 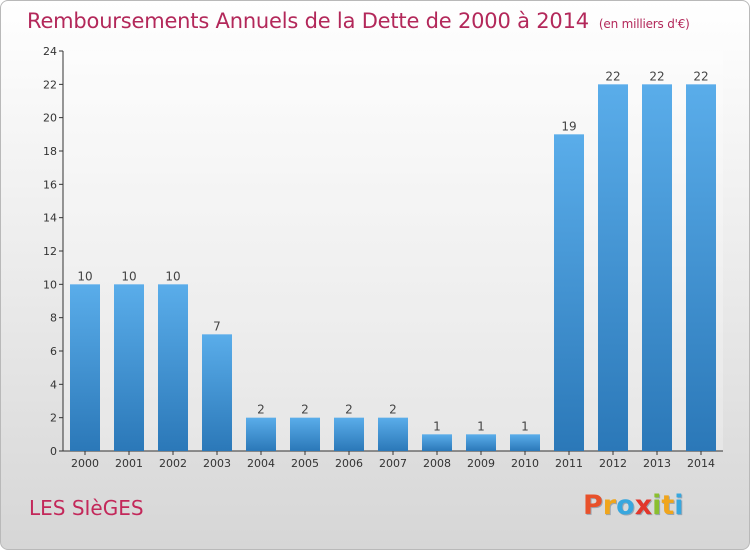 I want to click on x-tick-label-2014: 2014, so click(x=701, y=463).